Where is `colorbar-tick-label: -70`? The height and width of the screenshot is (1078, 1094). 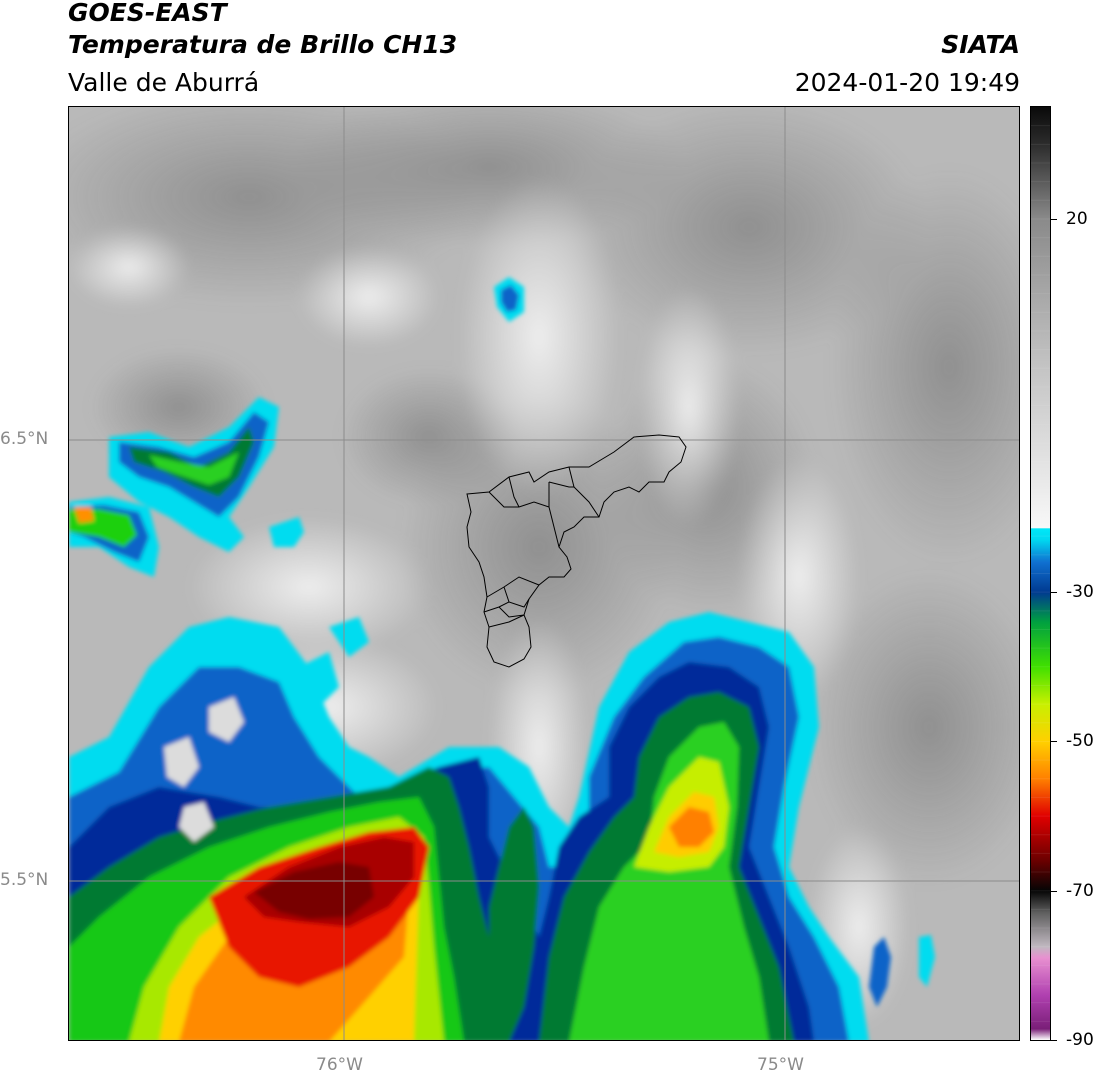 colorbar-tick-label: -70 is located at coordinates (1080, 891).